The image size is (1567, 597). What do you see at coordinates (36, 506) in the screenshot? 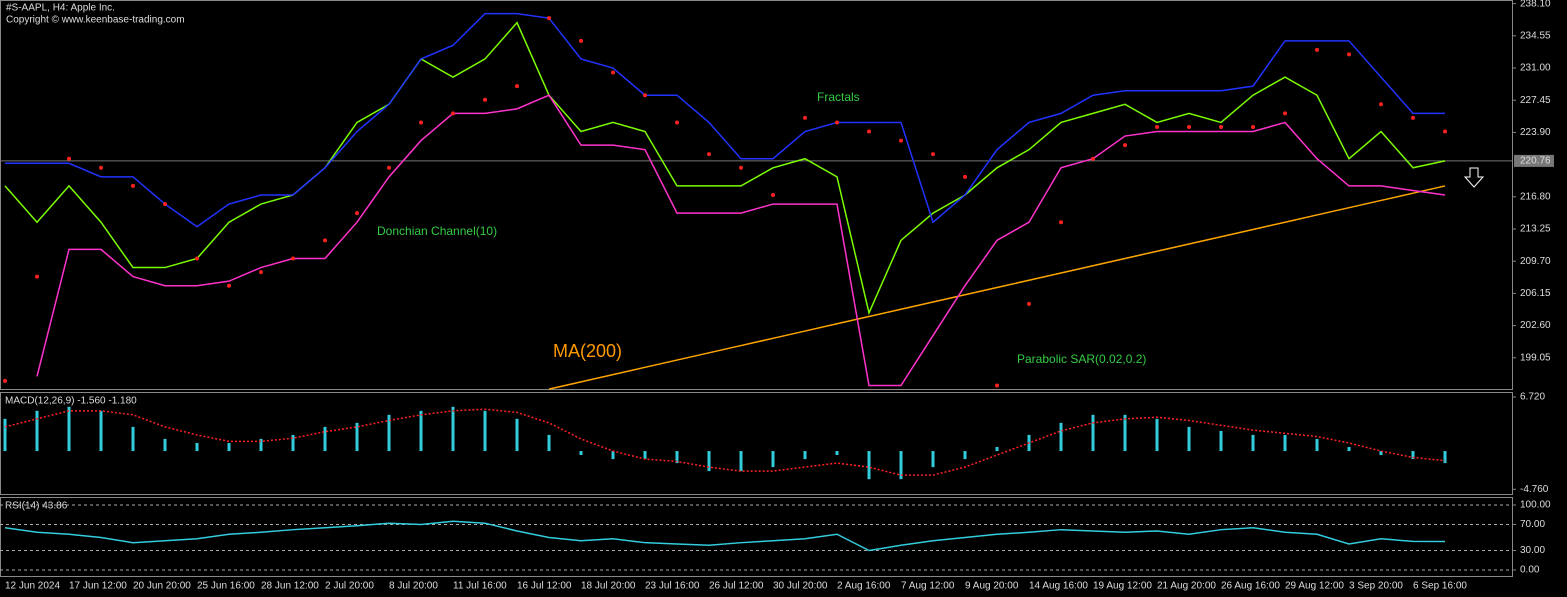
I see `panel-title: RSI(14) 43.86` at bounding box center [36, 506].